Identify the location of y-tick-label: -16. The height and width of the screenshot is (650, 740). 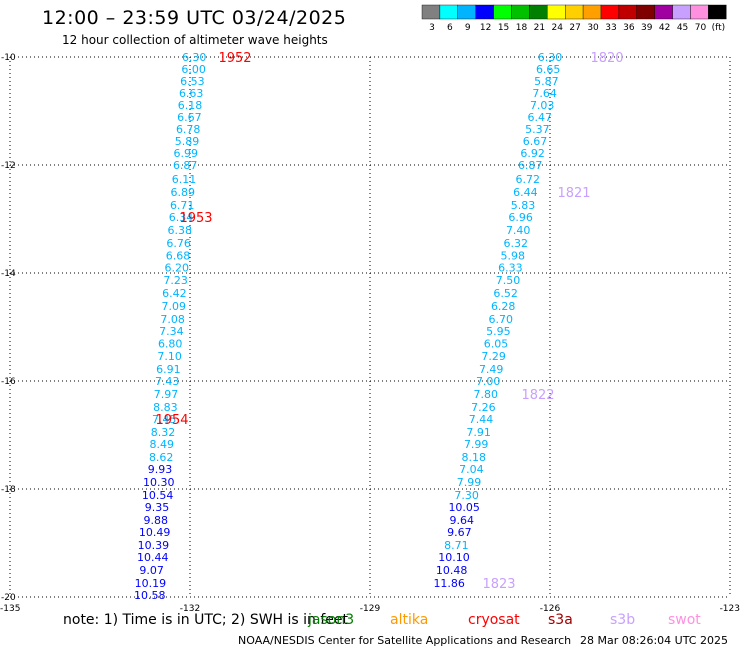
(8, 382).